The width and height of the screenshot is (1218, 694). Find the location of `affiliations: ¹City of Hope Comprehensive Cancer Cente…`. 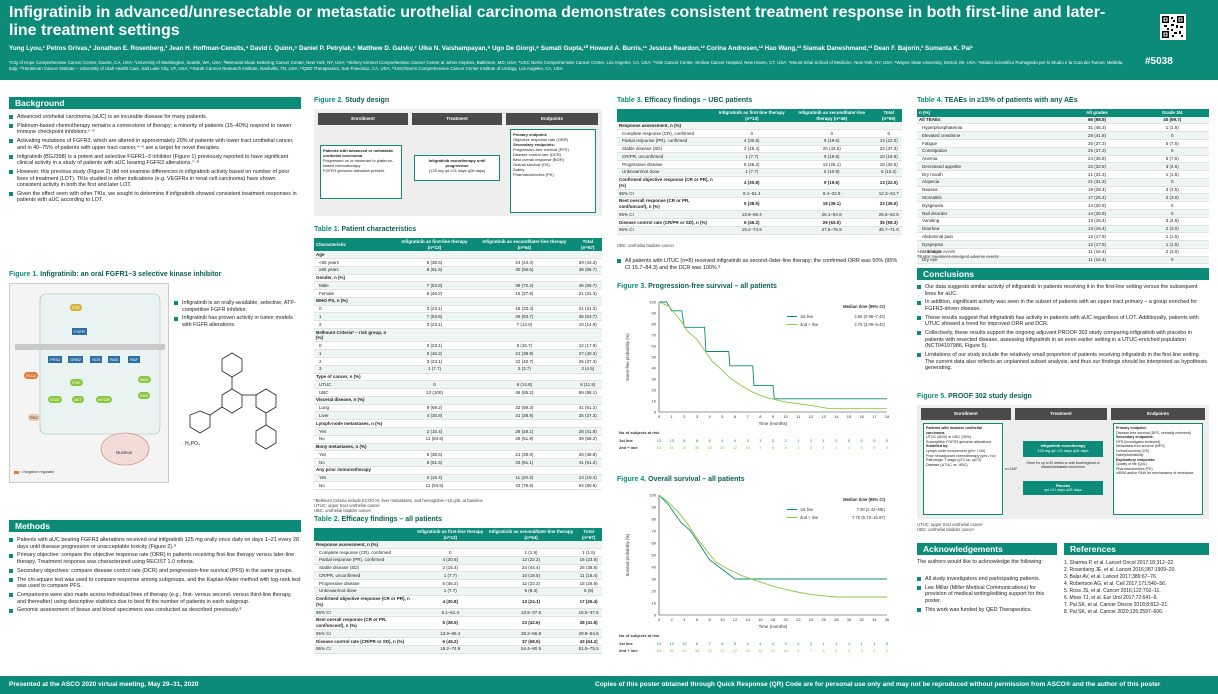

affiliations: ¹City of Hope Comprehensive Cancer Cente… is located at coordinates (566, 65).